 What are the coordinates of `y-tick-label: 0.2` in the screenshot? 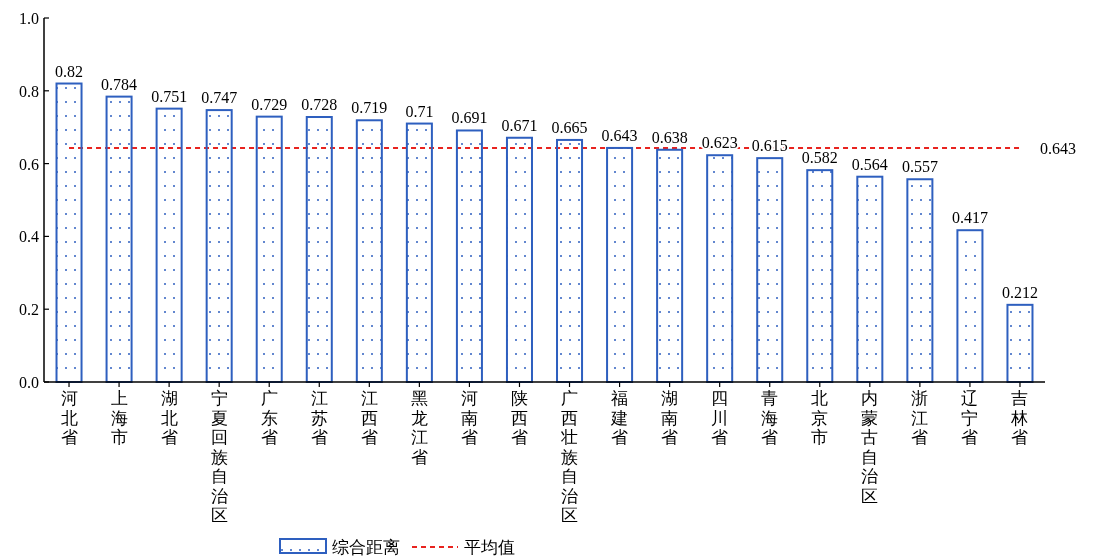 It's located at (29, 310).